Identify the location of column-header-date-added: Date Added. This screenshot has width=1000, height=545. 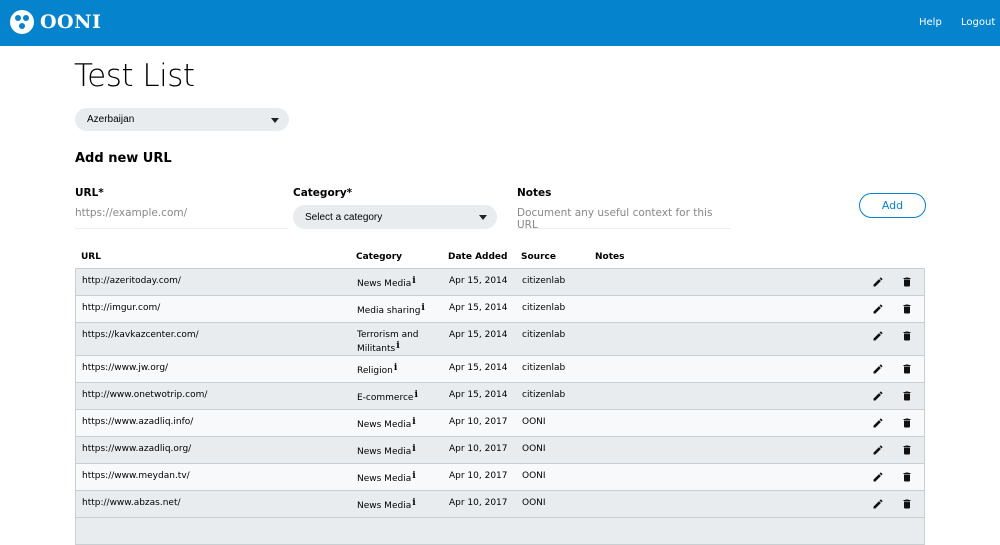
(478, 257).